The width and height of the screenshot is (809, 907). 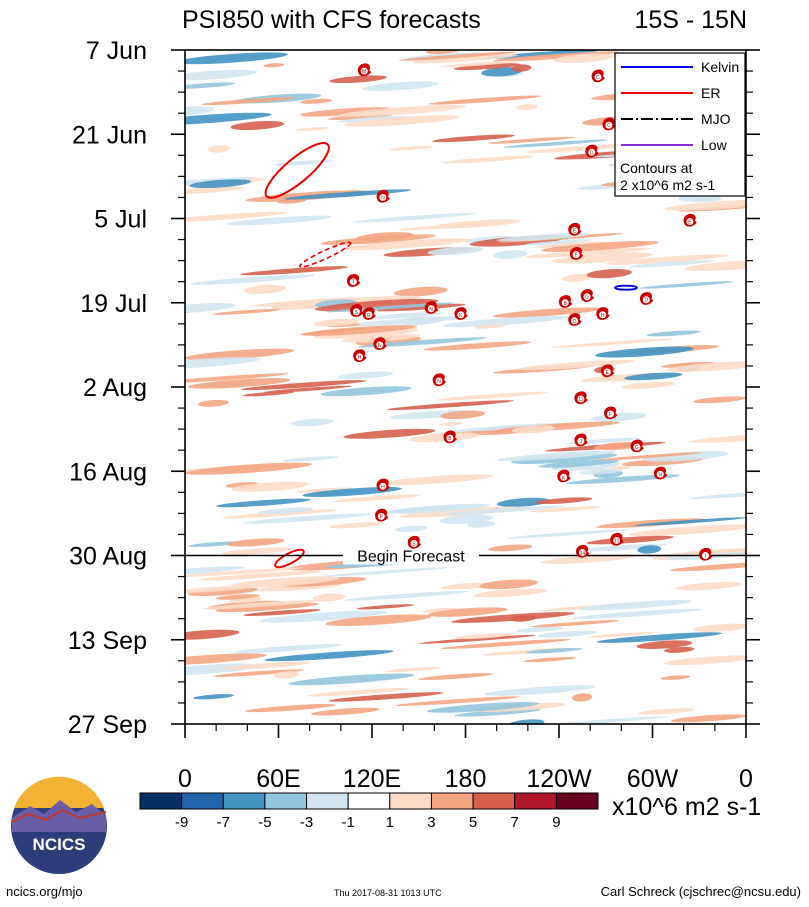 I want to click on storm-label: 11, so click(x=580, y=400).